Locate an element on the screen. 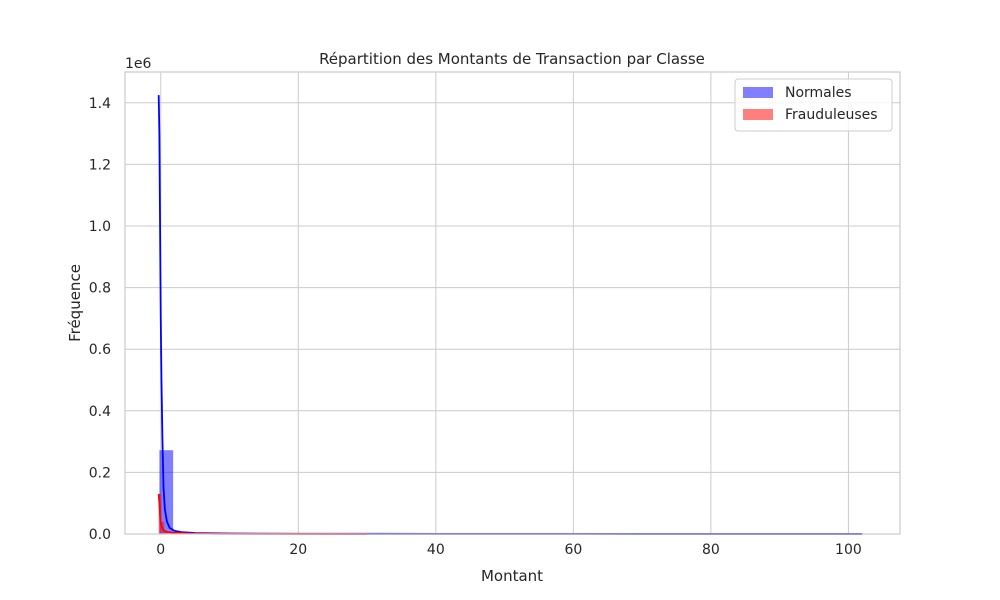 The image size is (1000, 600). y-tick-label: 0.0 is located at coordinates (100, 535).